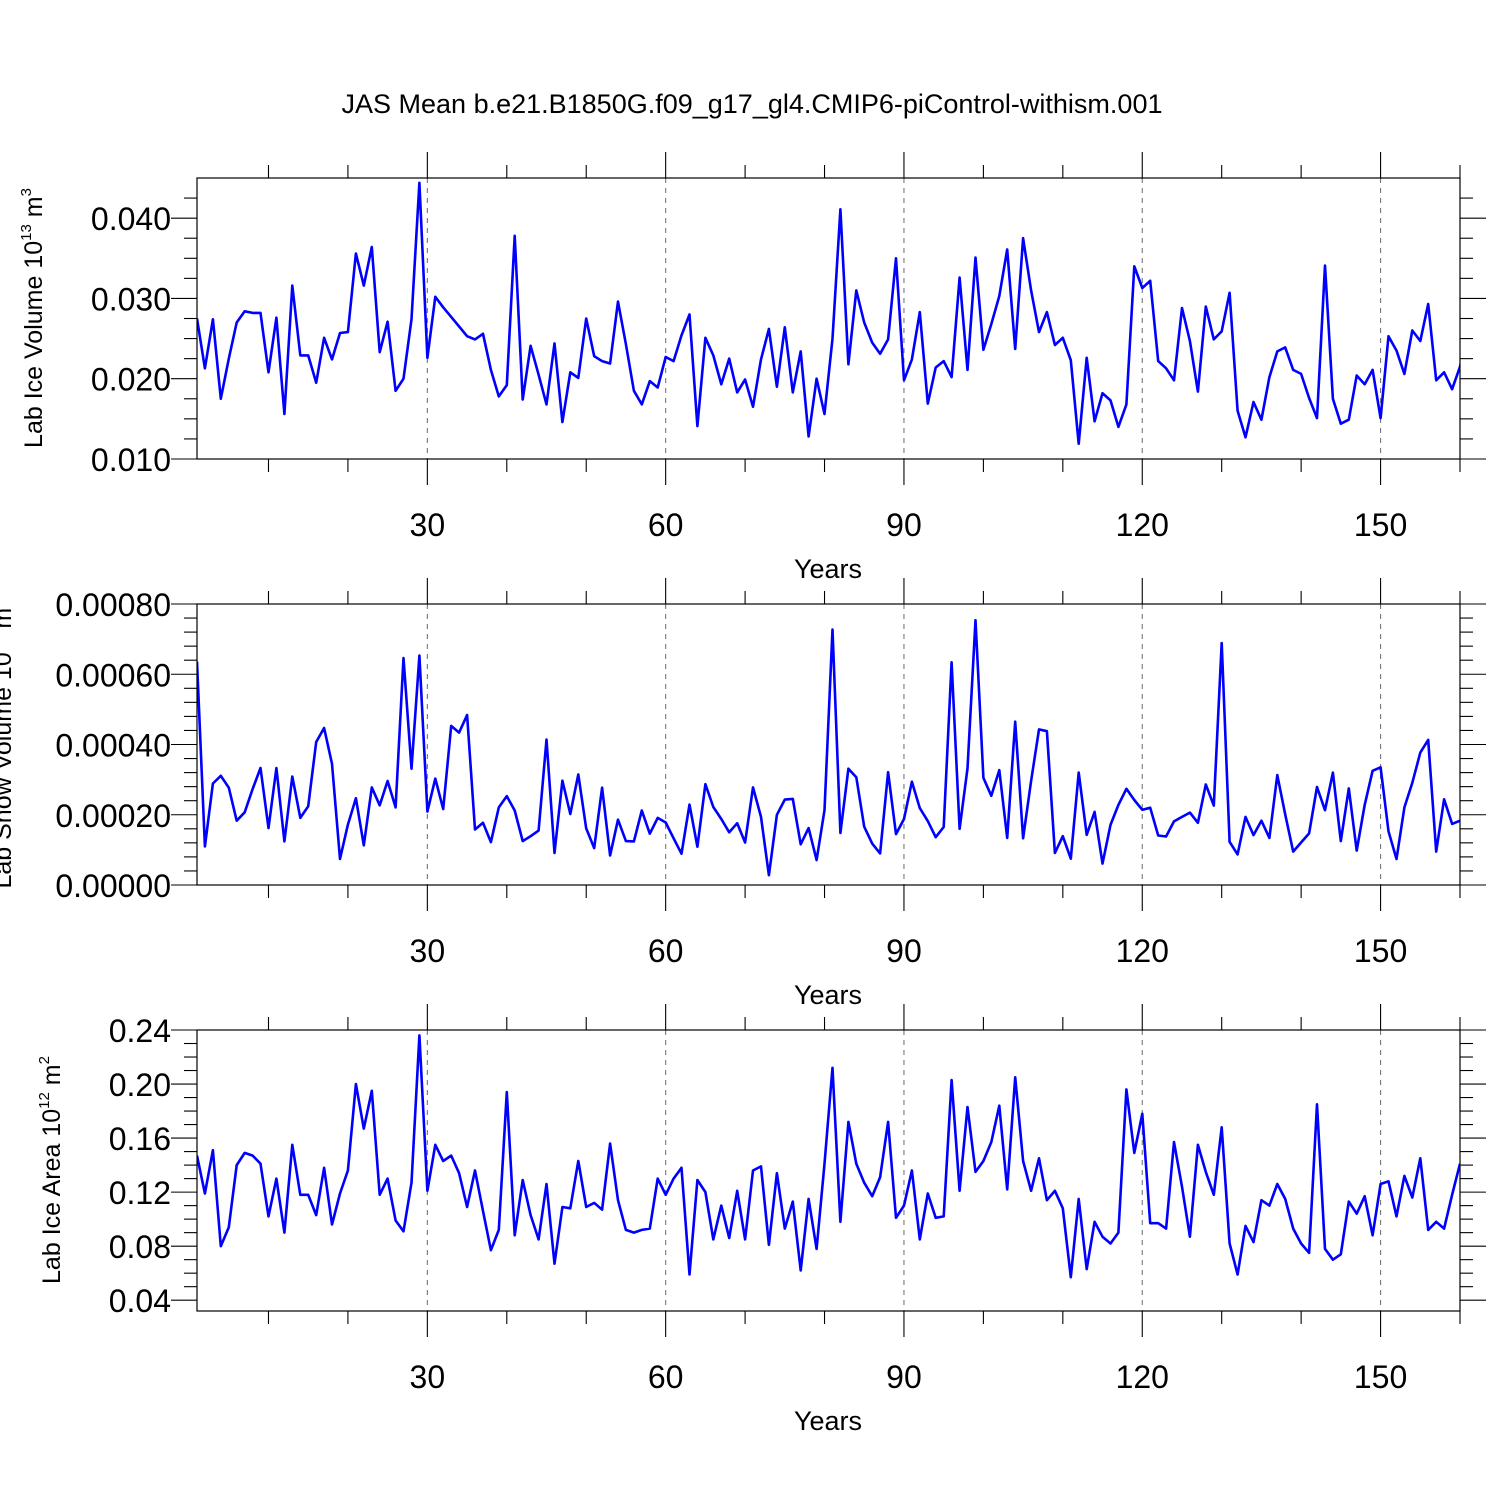 This screenshot has height=1500, width=1500. I want to click on y-axis-title: Lab Ice Volume 1013 m3, so click(33, 318).